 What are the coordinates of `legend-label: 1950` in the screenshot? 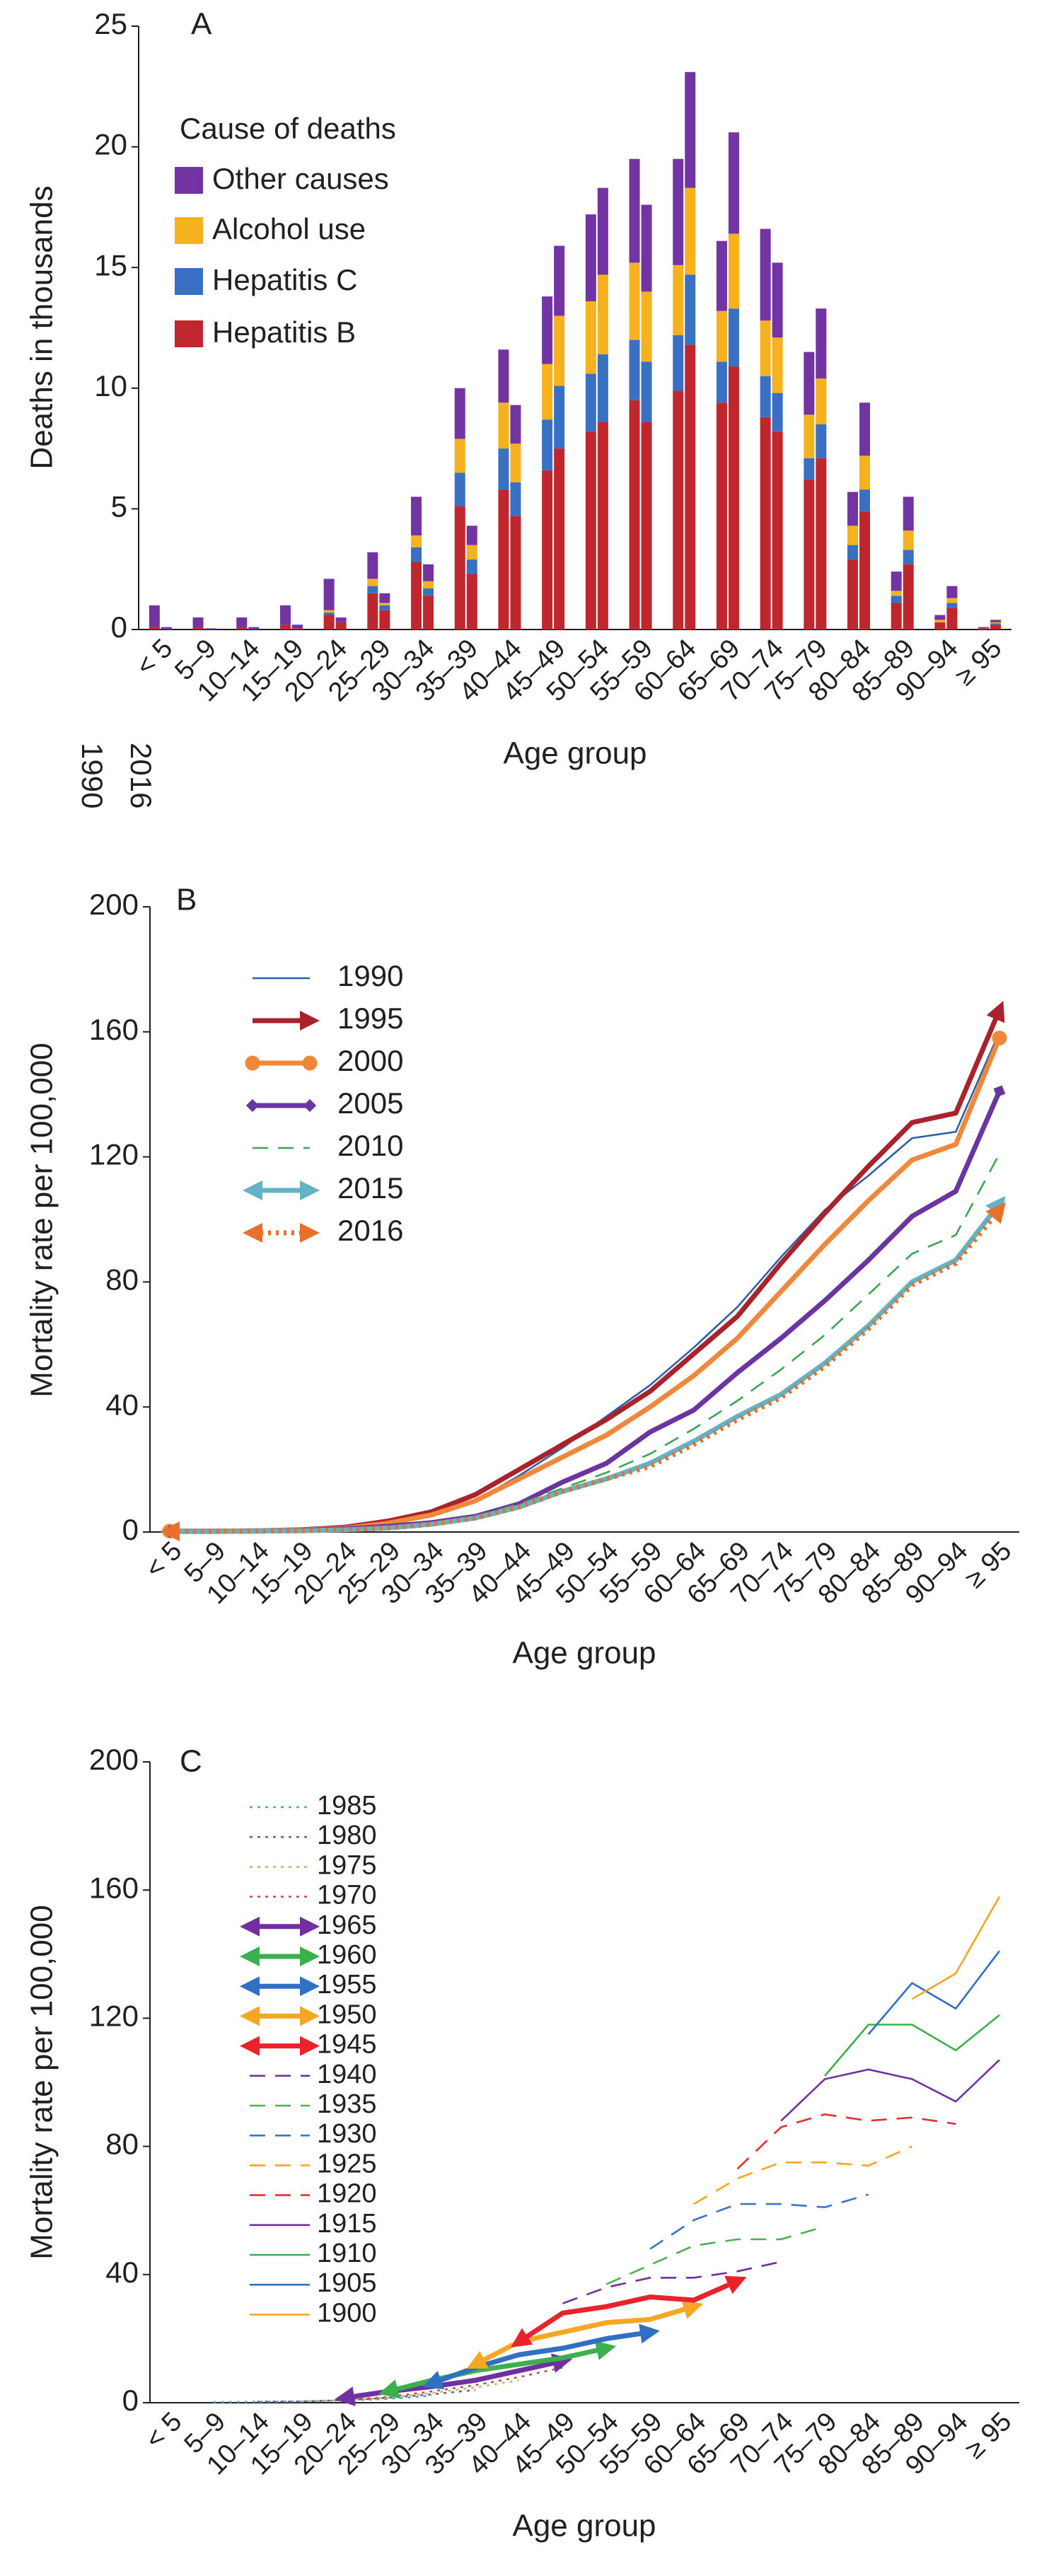 It's located at (347, 2014).